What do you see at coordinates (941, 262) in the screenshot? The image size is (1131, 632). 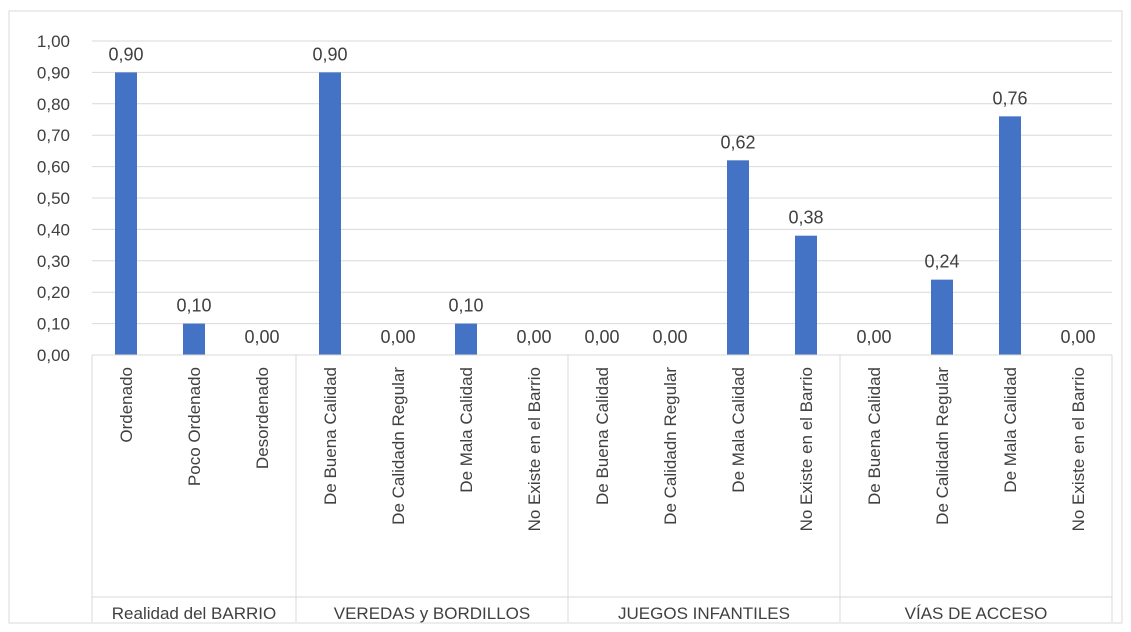 I see `data-label: 0,24` at bounding box center [941, 262].